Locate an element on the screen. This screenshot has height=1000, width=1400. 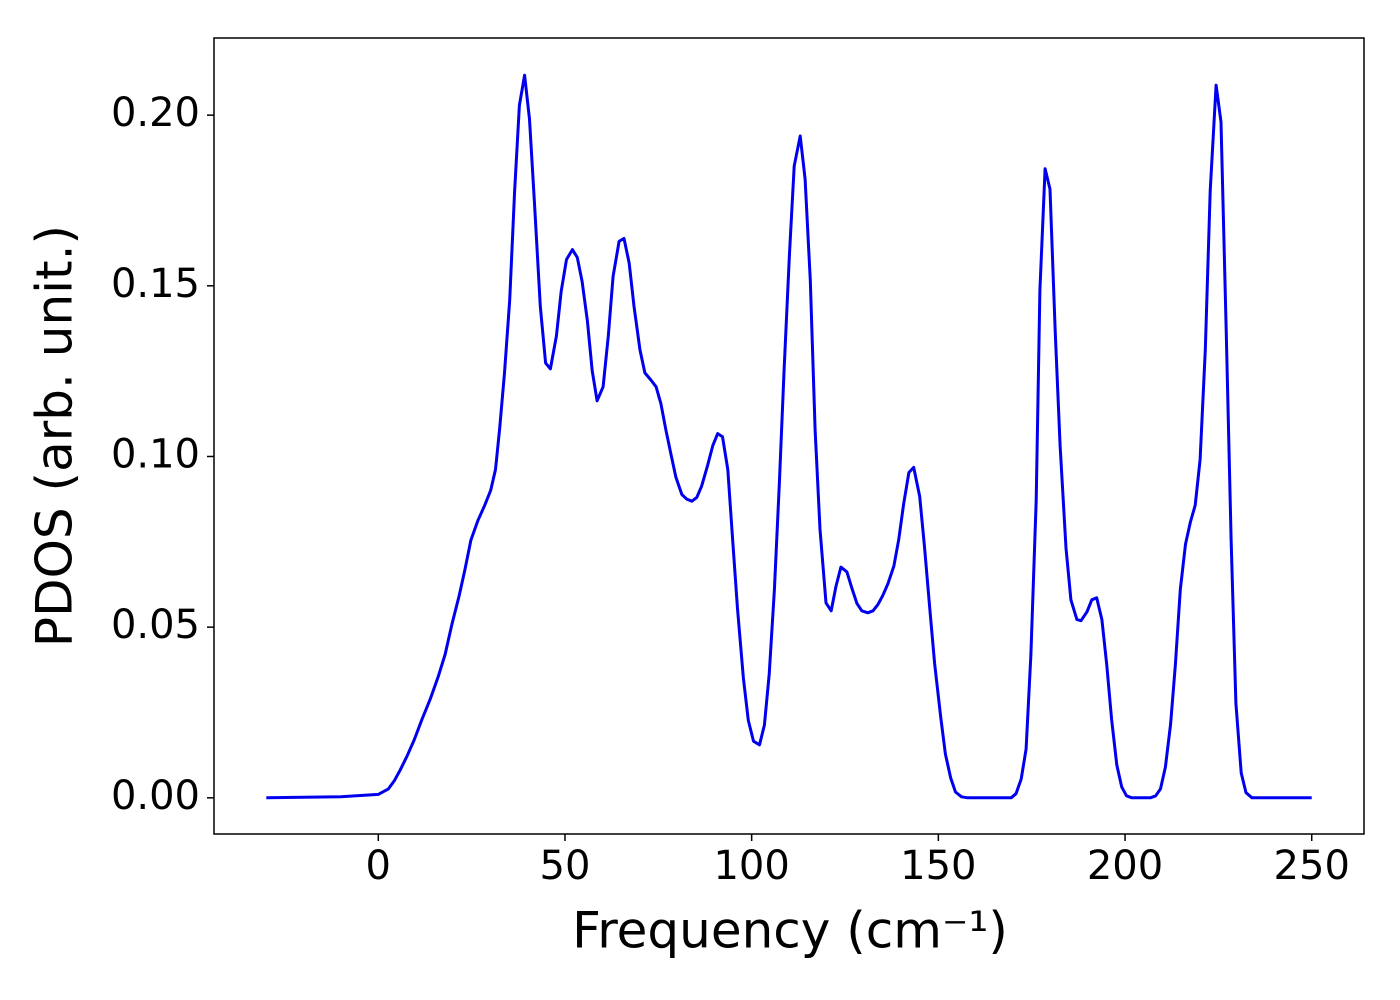
x-tick-label: 200 is located at coordinates (1125, 866).